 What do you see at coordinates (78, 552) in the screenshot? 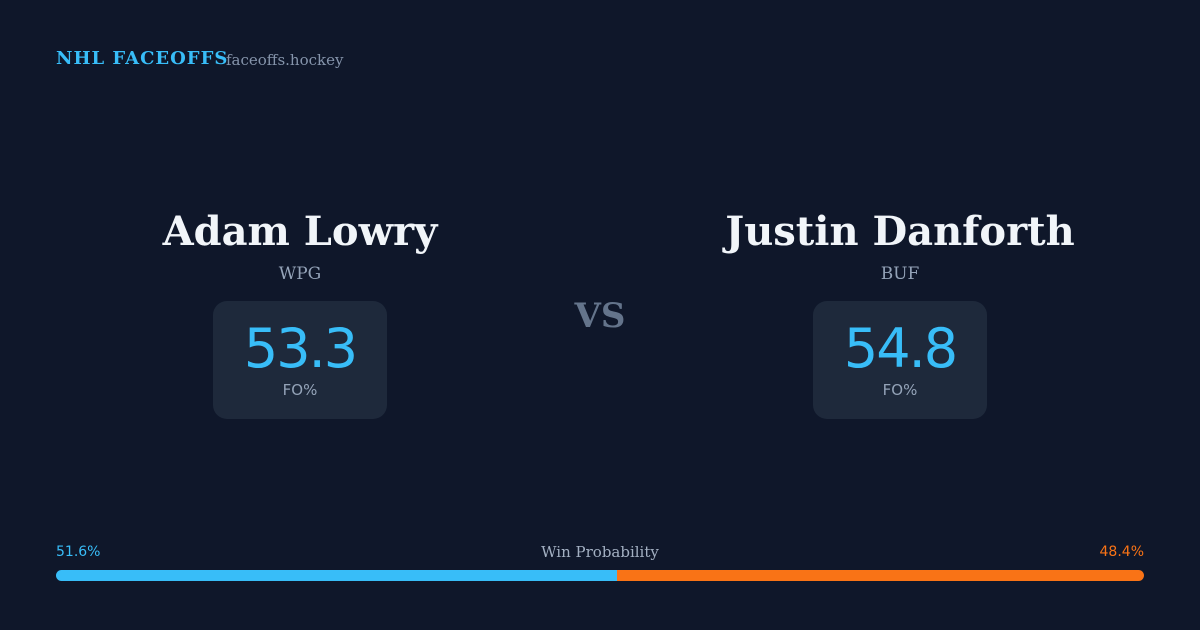
I see `win-pct: 51.6%` at bounding box center [78, 552].